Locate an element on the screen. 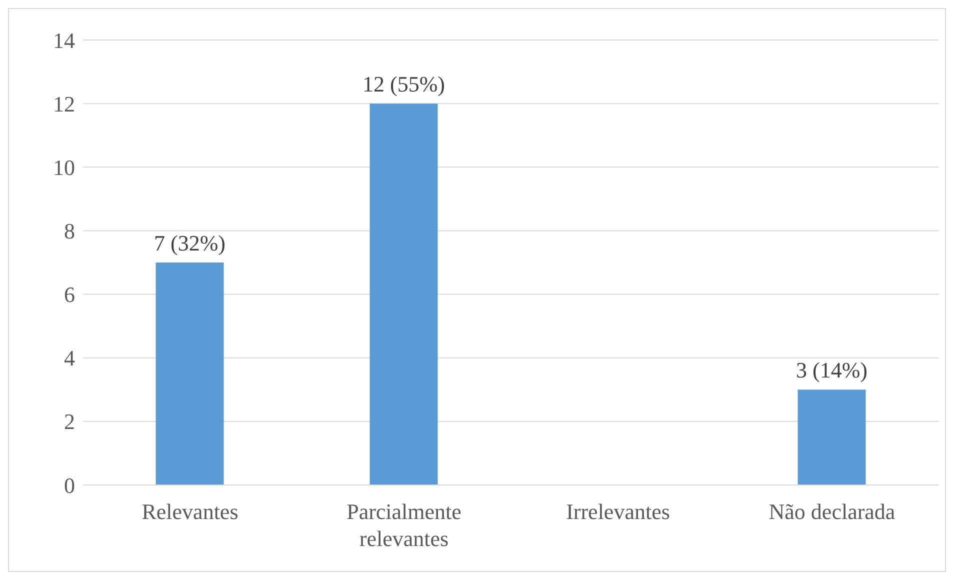 The width and height of the screenshot is (954, 580). y-tick-label: 12 is located at coordinates (64, 103).